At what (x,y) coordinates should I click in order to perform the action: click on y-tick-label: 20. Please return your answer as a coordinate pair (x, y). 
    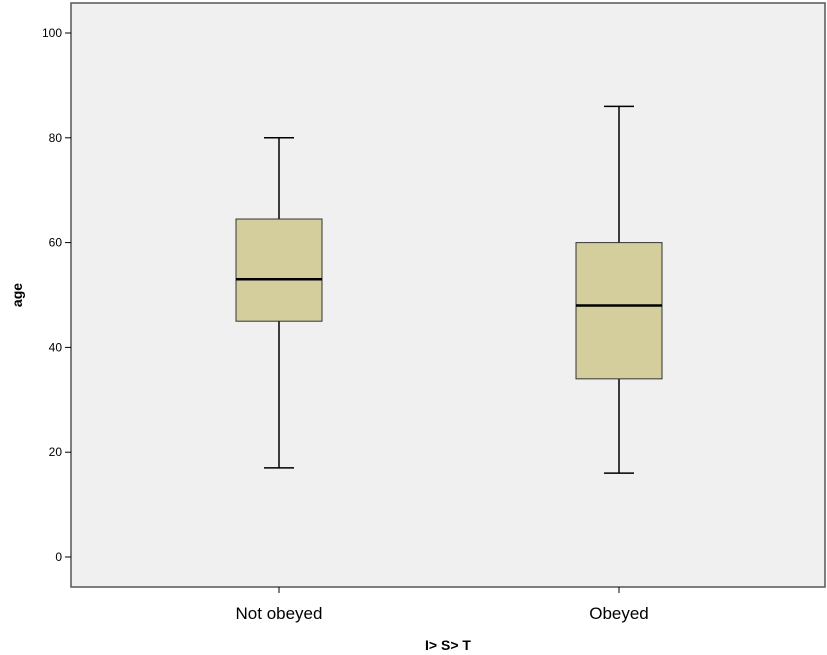
    Looking at the image, I should click on (56, 452).